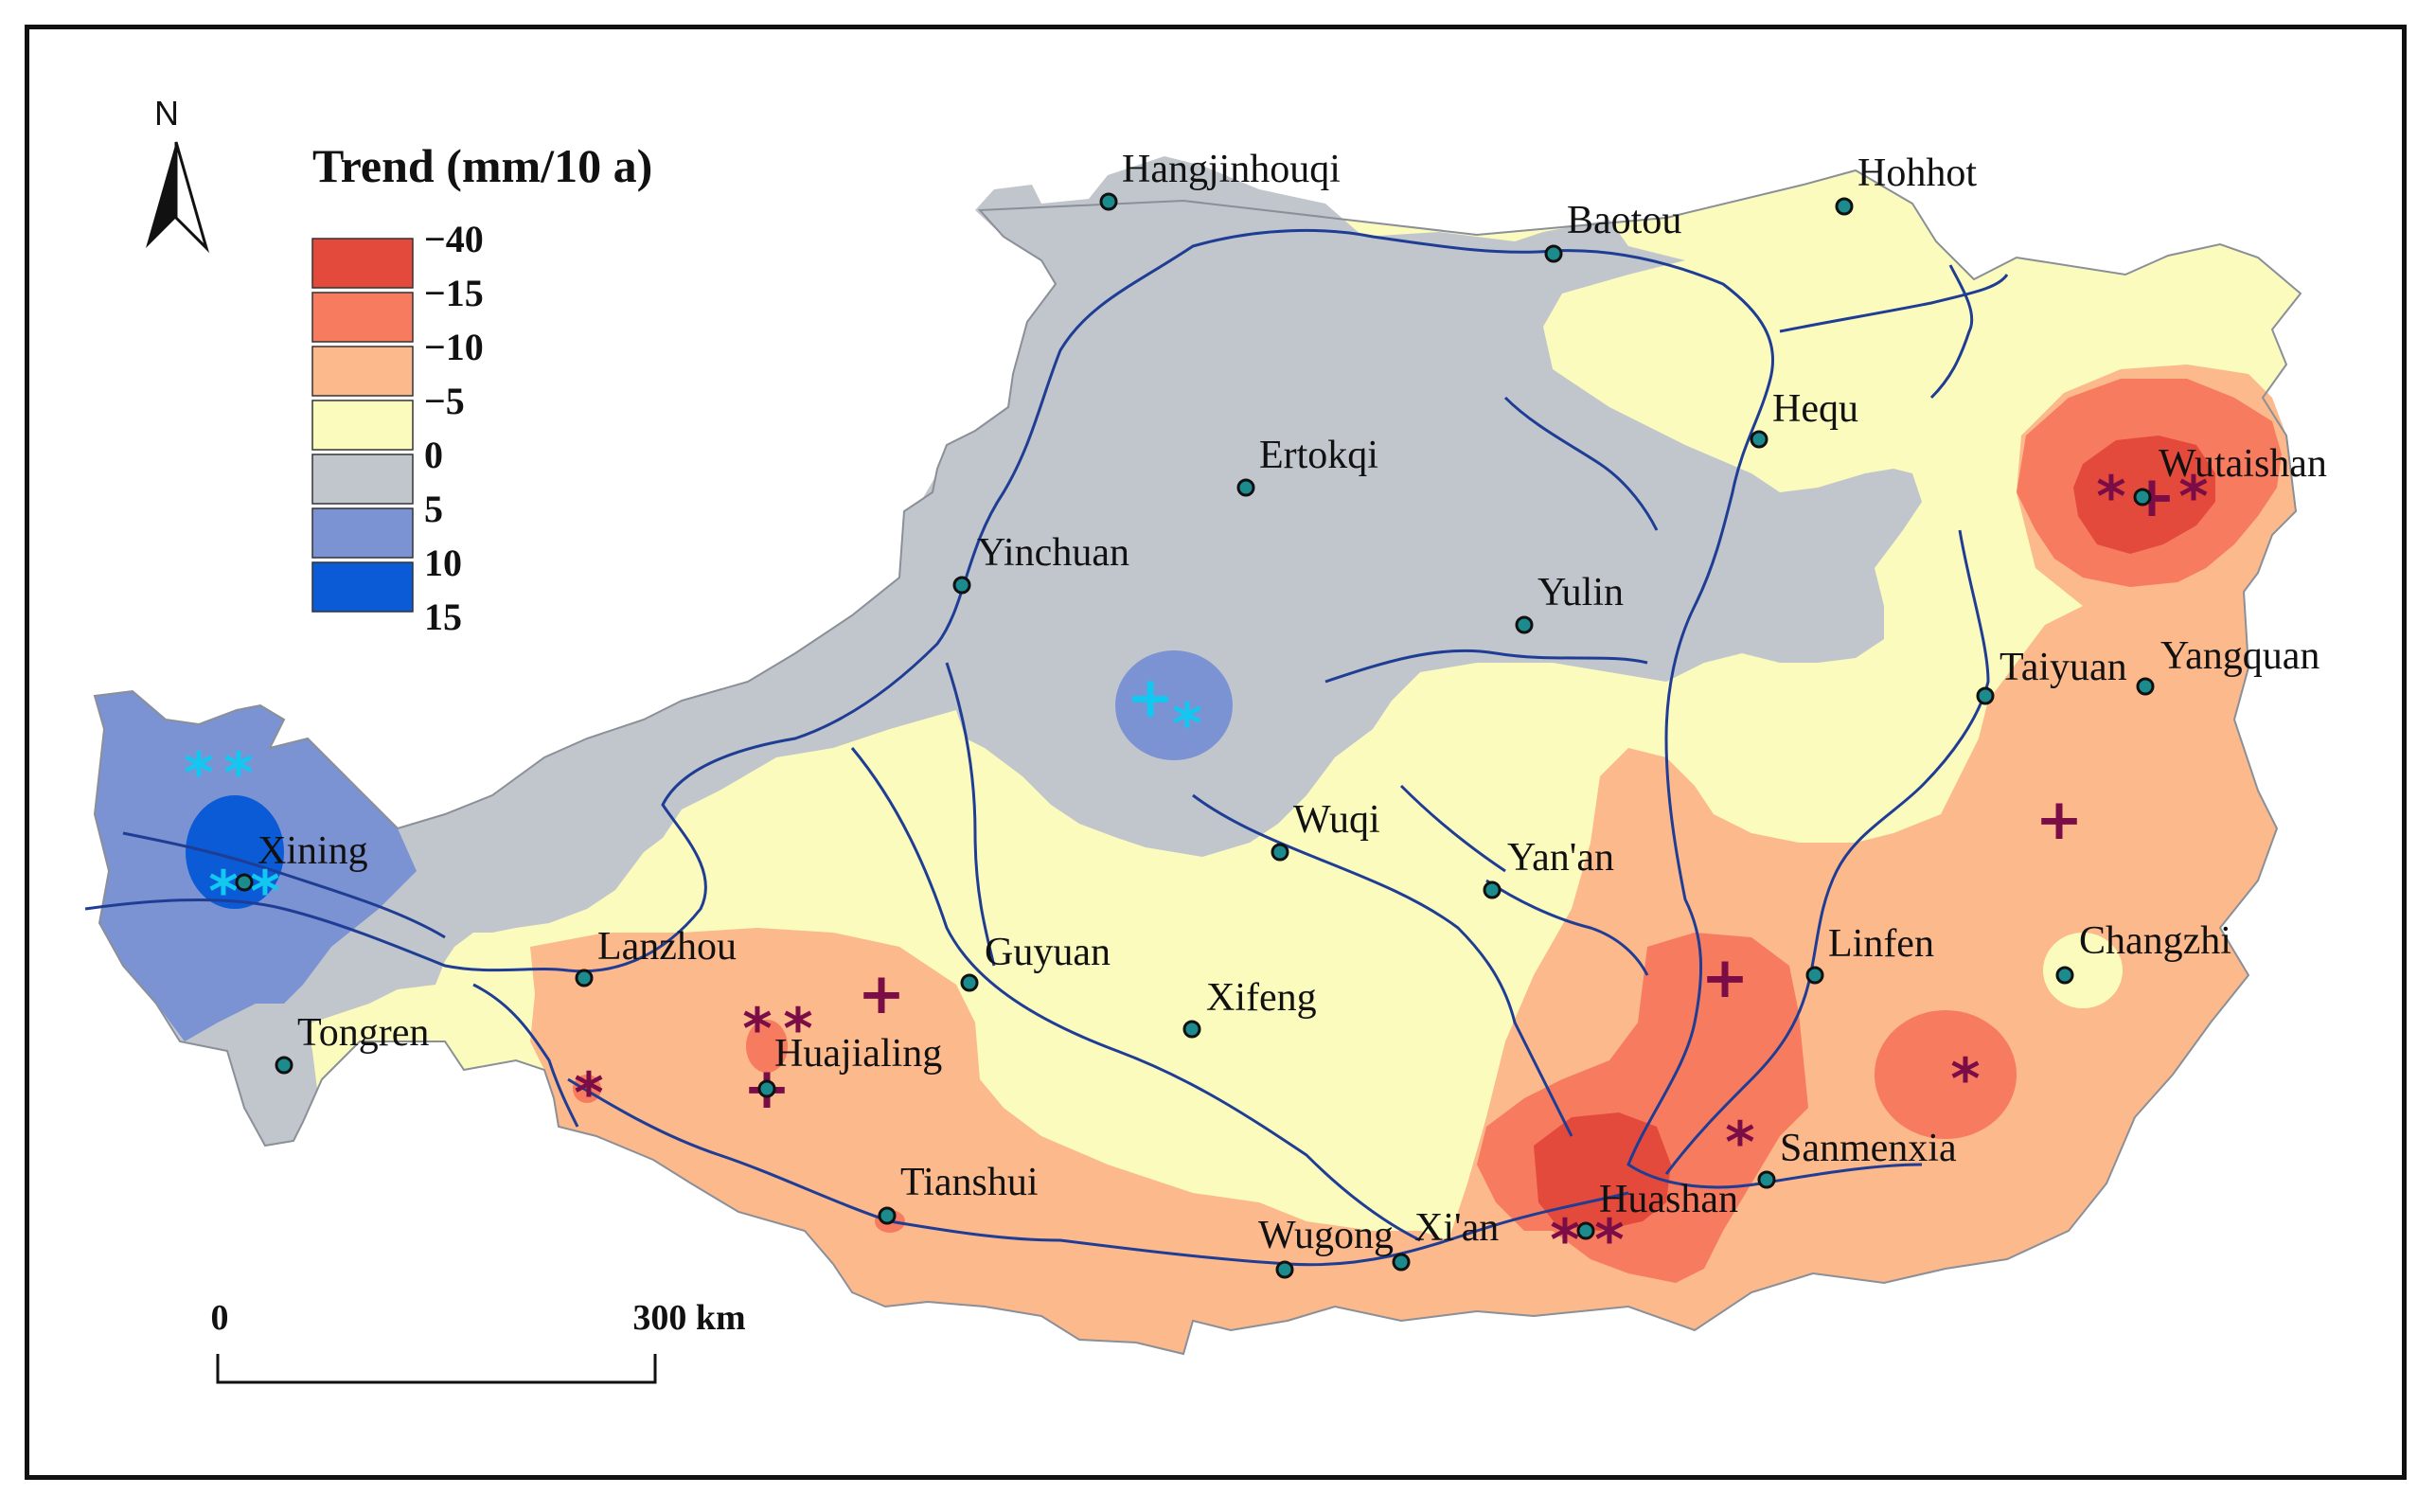  Describe the element at coordinates (2063, 667) in the screenshot. I see `station-label-taiyuan: Taiyuan` at that location.